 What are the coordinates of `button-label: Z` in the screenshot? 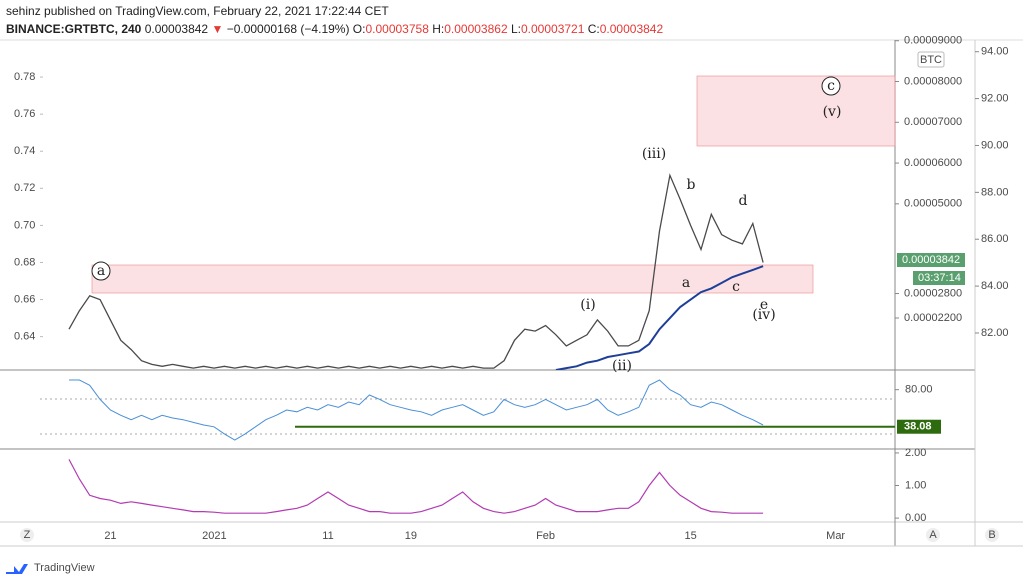 It's located at (27, 535).